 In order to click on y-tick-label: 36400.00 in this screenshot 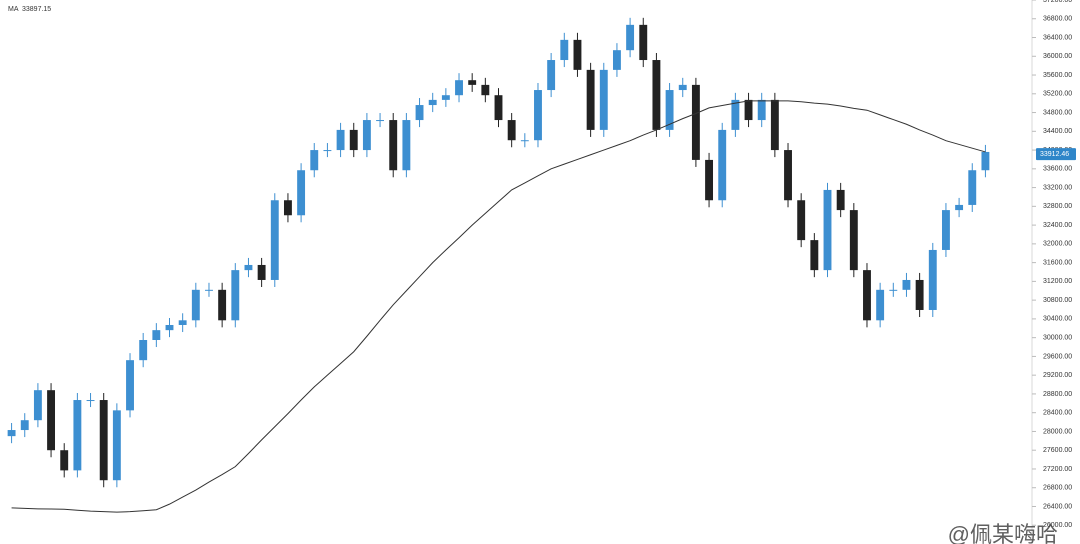, I will do `click(1057, 37)`.